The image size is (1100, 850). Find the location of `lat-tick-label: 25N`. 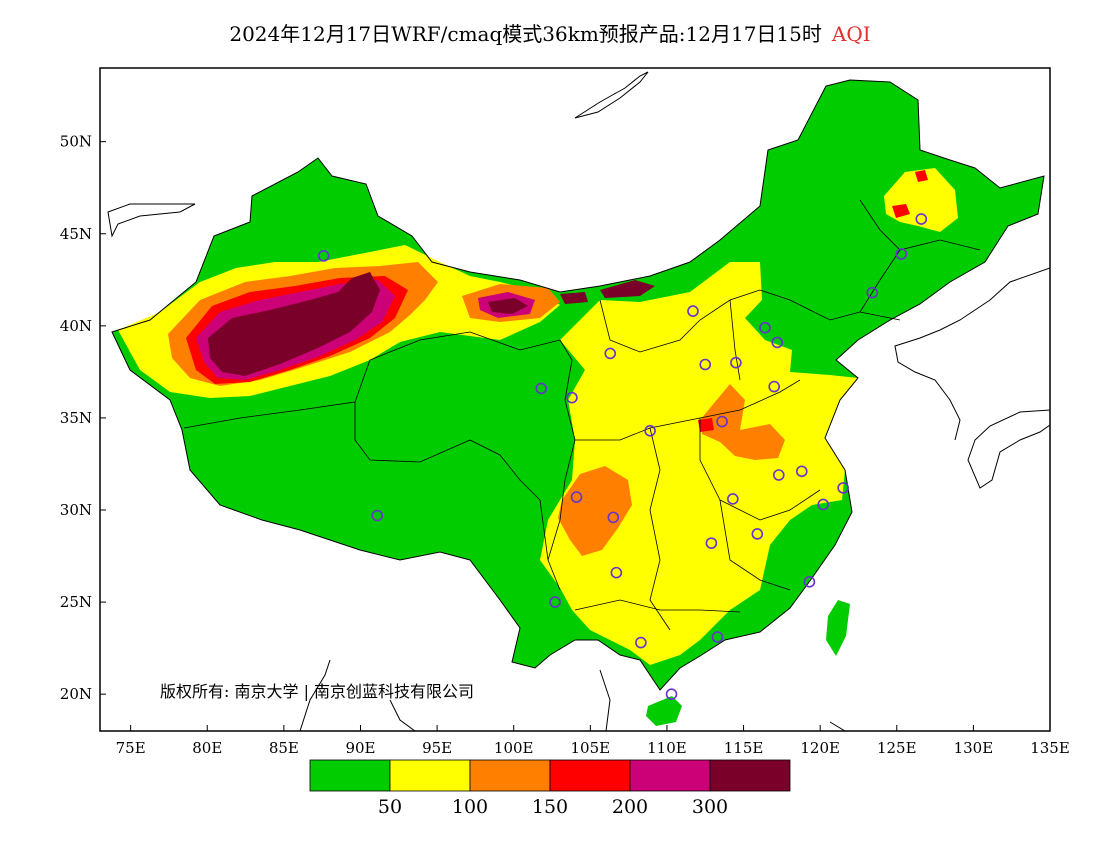

lat-tick-label: 25N is located at coordinates (76, 602).